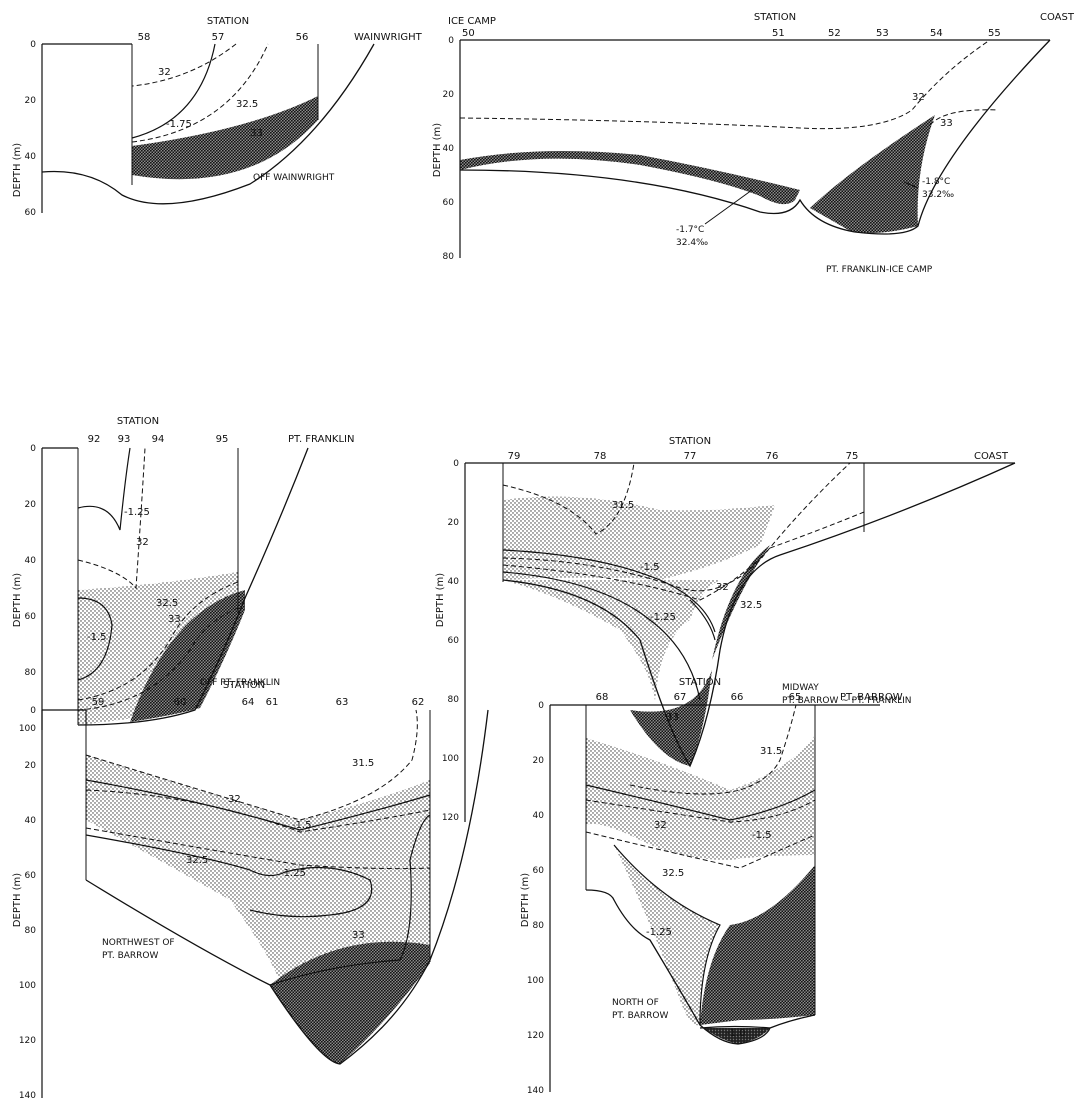  What do you see at coordinates (144, 37) in the screenshot?
I see `station-number: 58` at bounding box center [144, 37].